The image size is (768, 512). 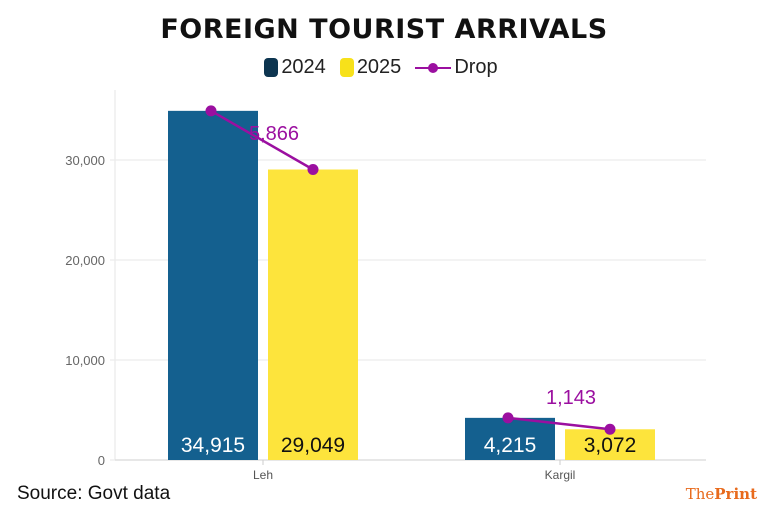 I want to click on y-tick-label: 20,000, so click(x=85, y=260).